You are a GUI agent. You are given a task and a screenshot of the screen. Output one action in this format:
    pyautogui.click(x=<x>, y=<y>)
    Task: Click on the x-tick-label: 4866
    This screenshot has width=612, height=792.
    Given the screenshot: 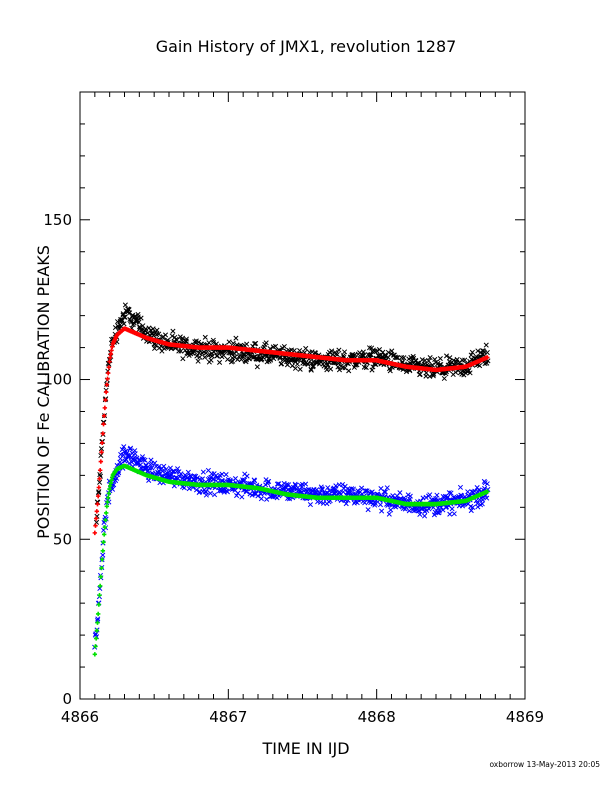 What is the action you would take?
    pyautogui.click(x=80, y=717)
    